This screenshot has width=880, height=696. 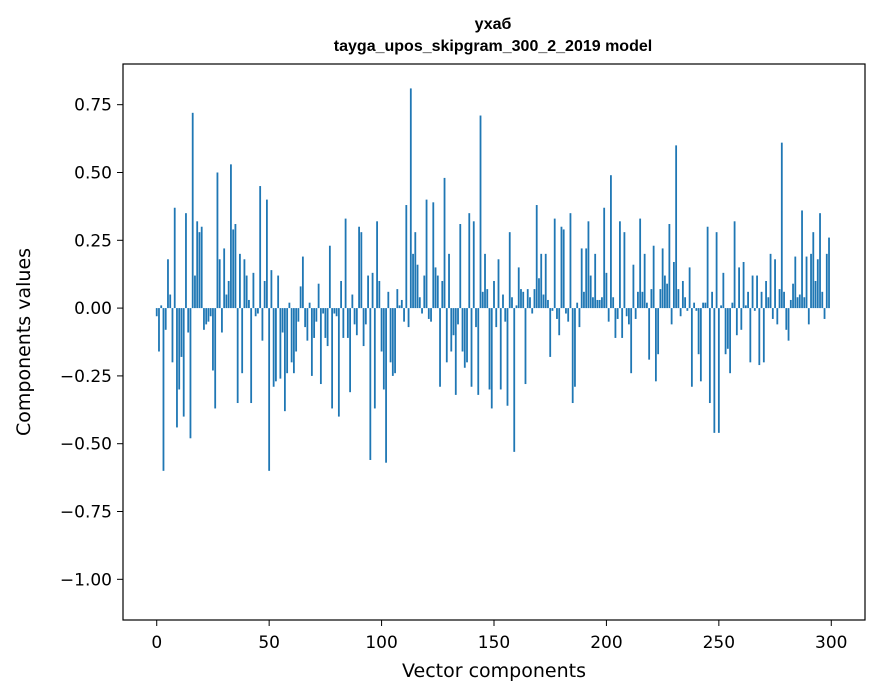 I want to click on x-axis-label: Vector components, so click(x=494, y=671).